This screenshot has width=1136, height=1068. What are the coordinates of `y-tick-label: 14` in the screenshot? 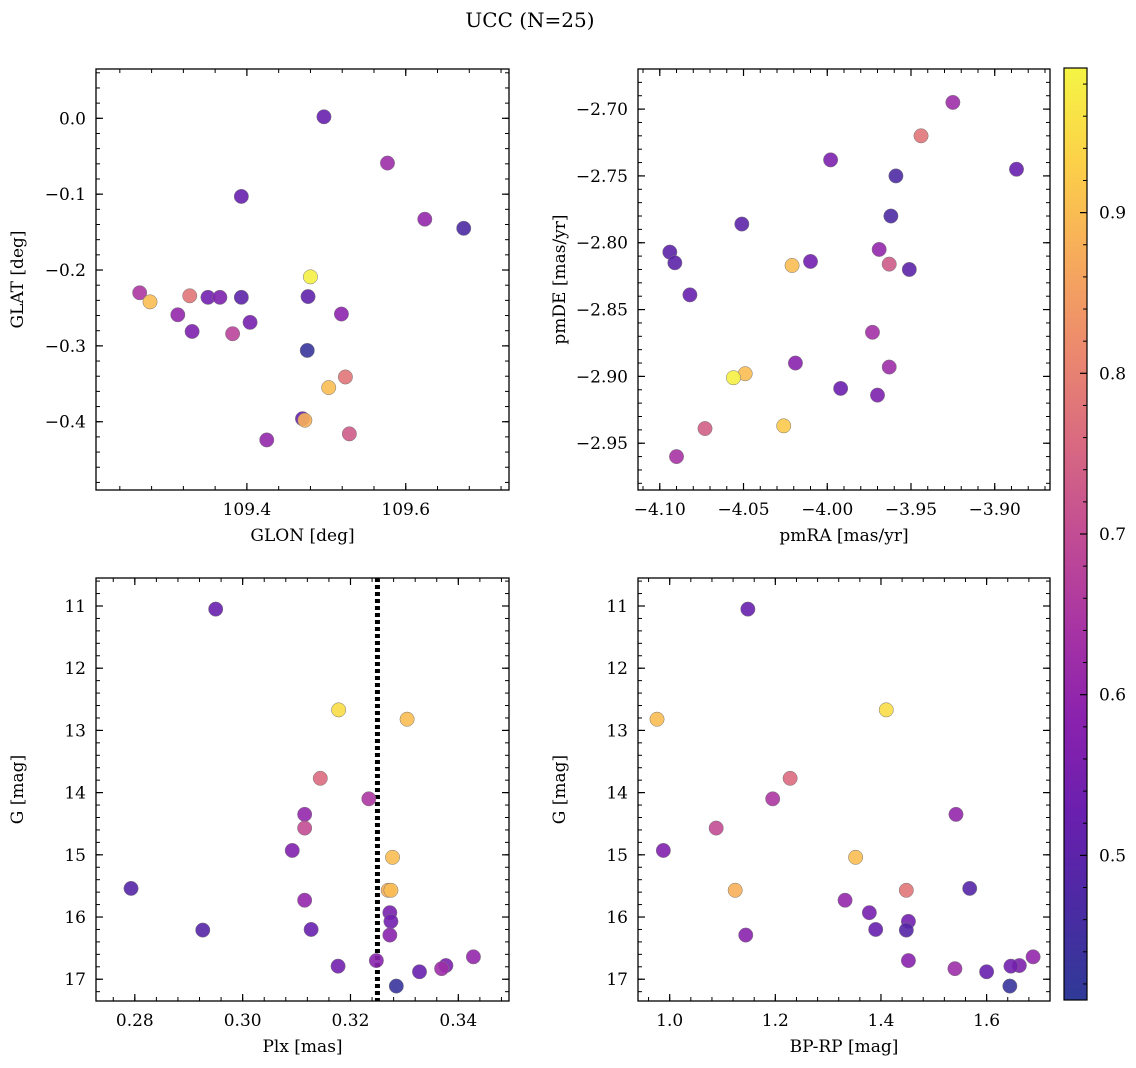 It's located at (75, 794).